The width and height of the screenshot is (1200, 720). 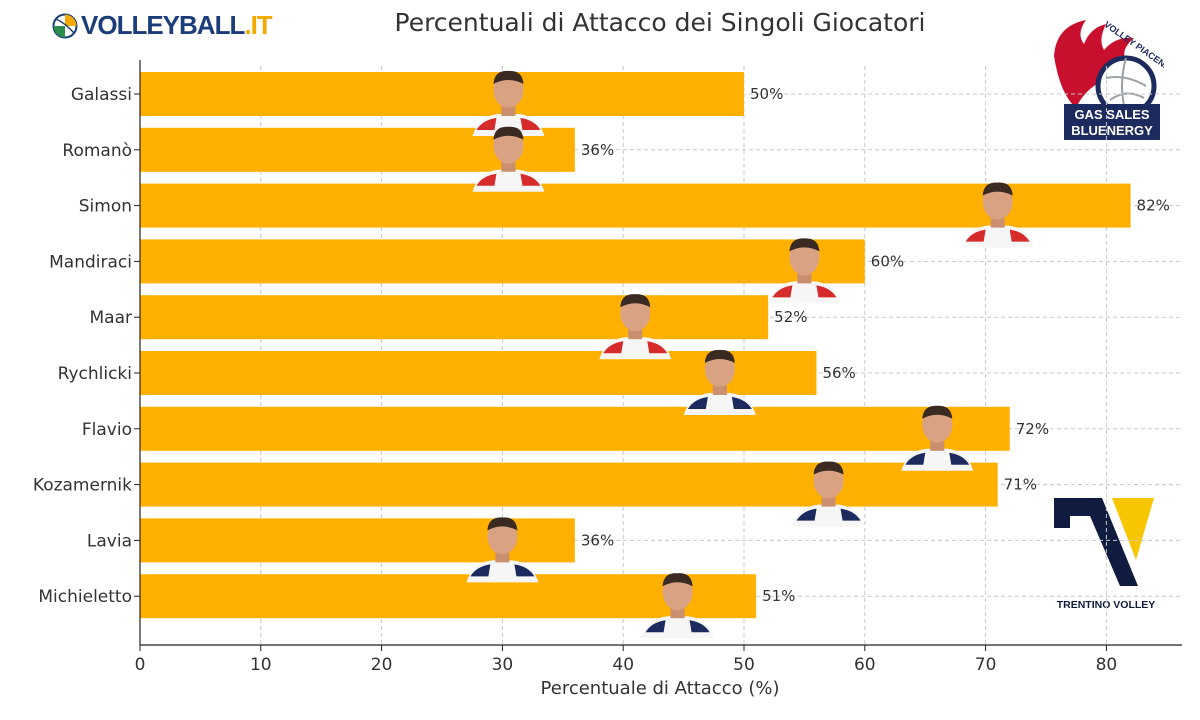 I want to click on category-label-2: Simon, so click(x=105, y=207).